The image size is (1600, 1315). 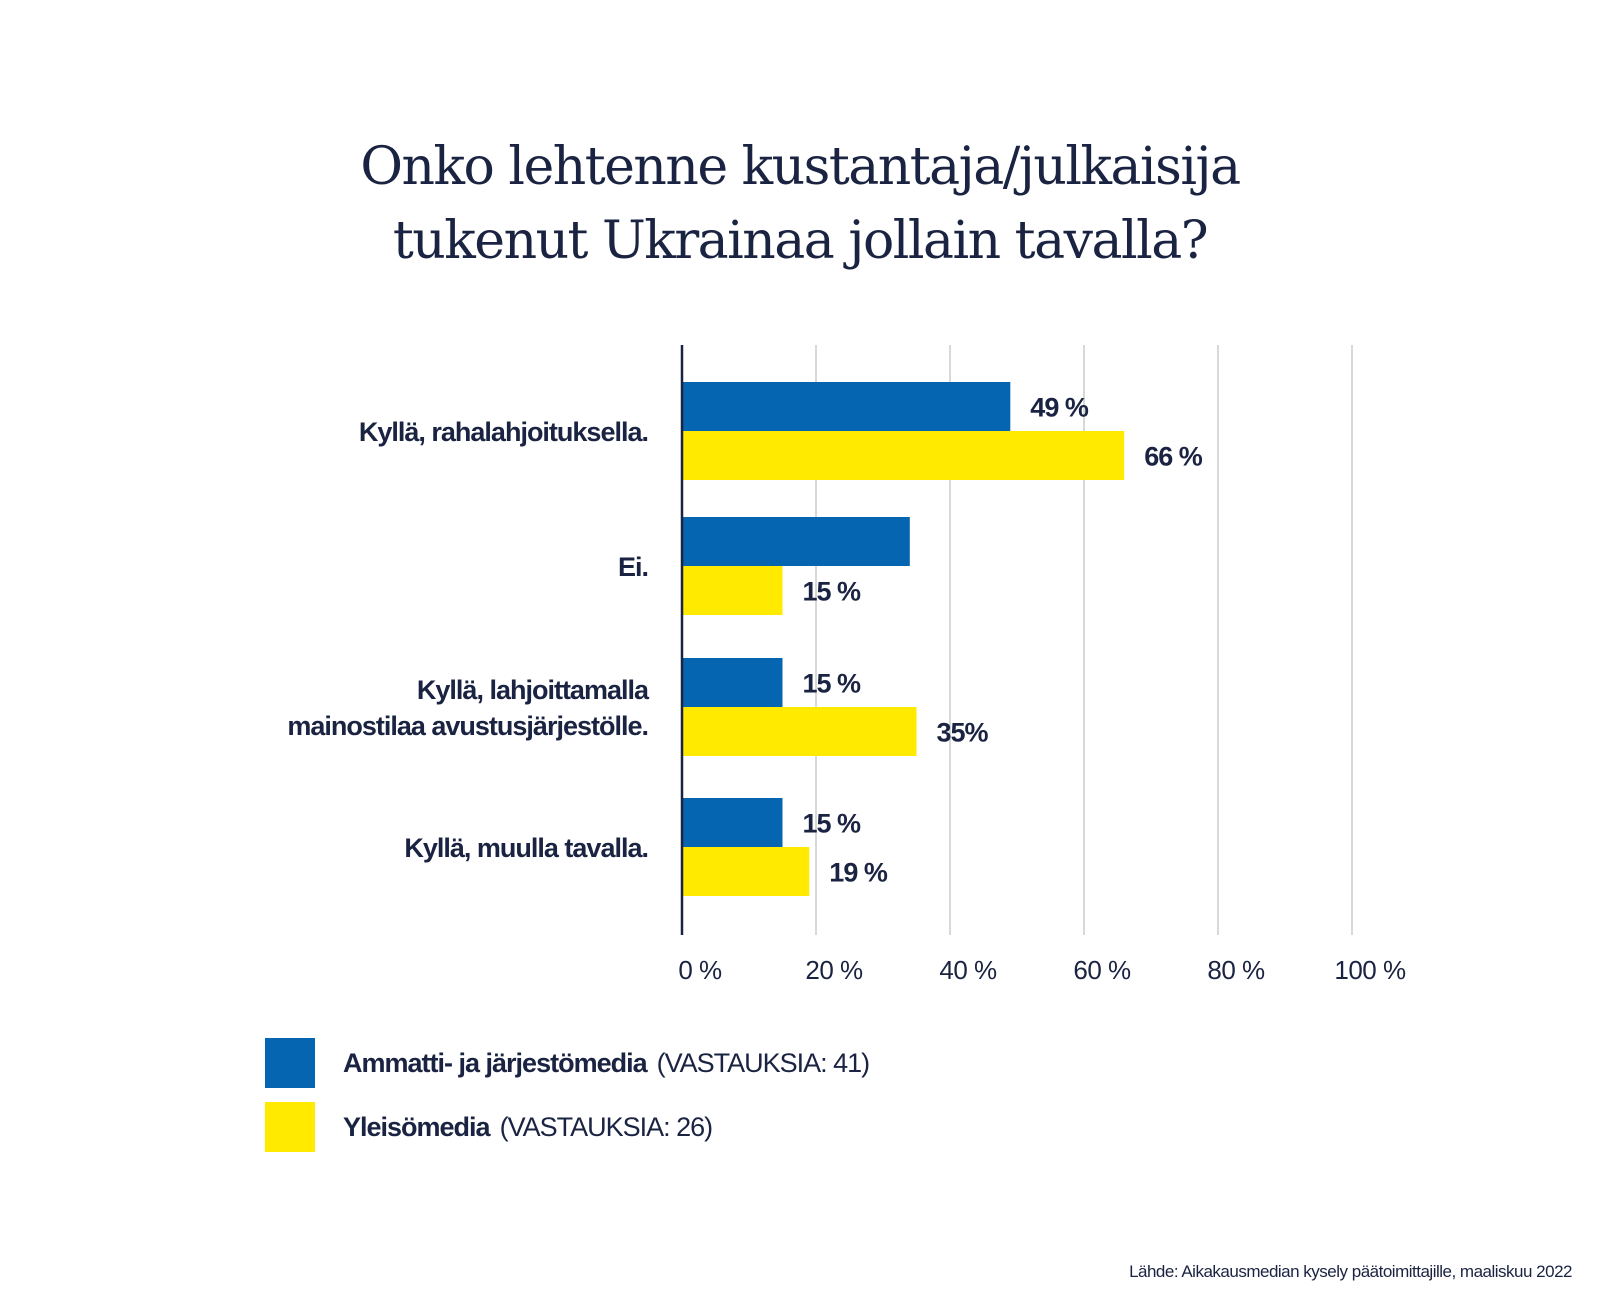 What do you see at coordinates (968, 970) in the screenshot?
I see `x-tick-label-40: 40 %` at bounding box center [968, 970].